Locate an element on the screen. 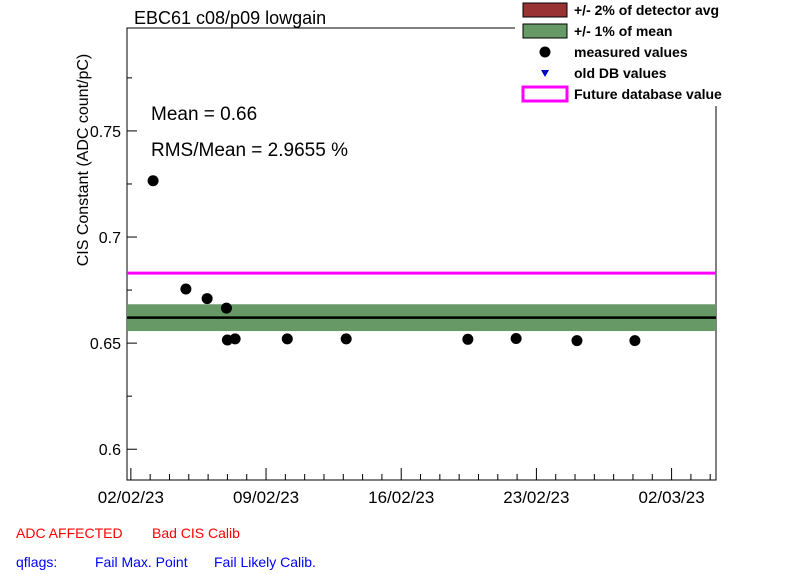 The width and height of the screenshot is (796, 574). fail-likely-flag: Fail Likely Calib. is located at coordinates (265, 562).